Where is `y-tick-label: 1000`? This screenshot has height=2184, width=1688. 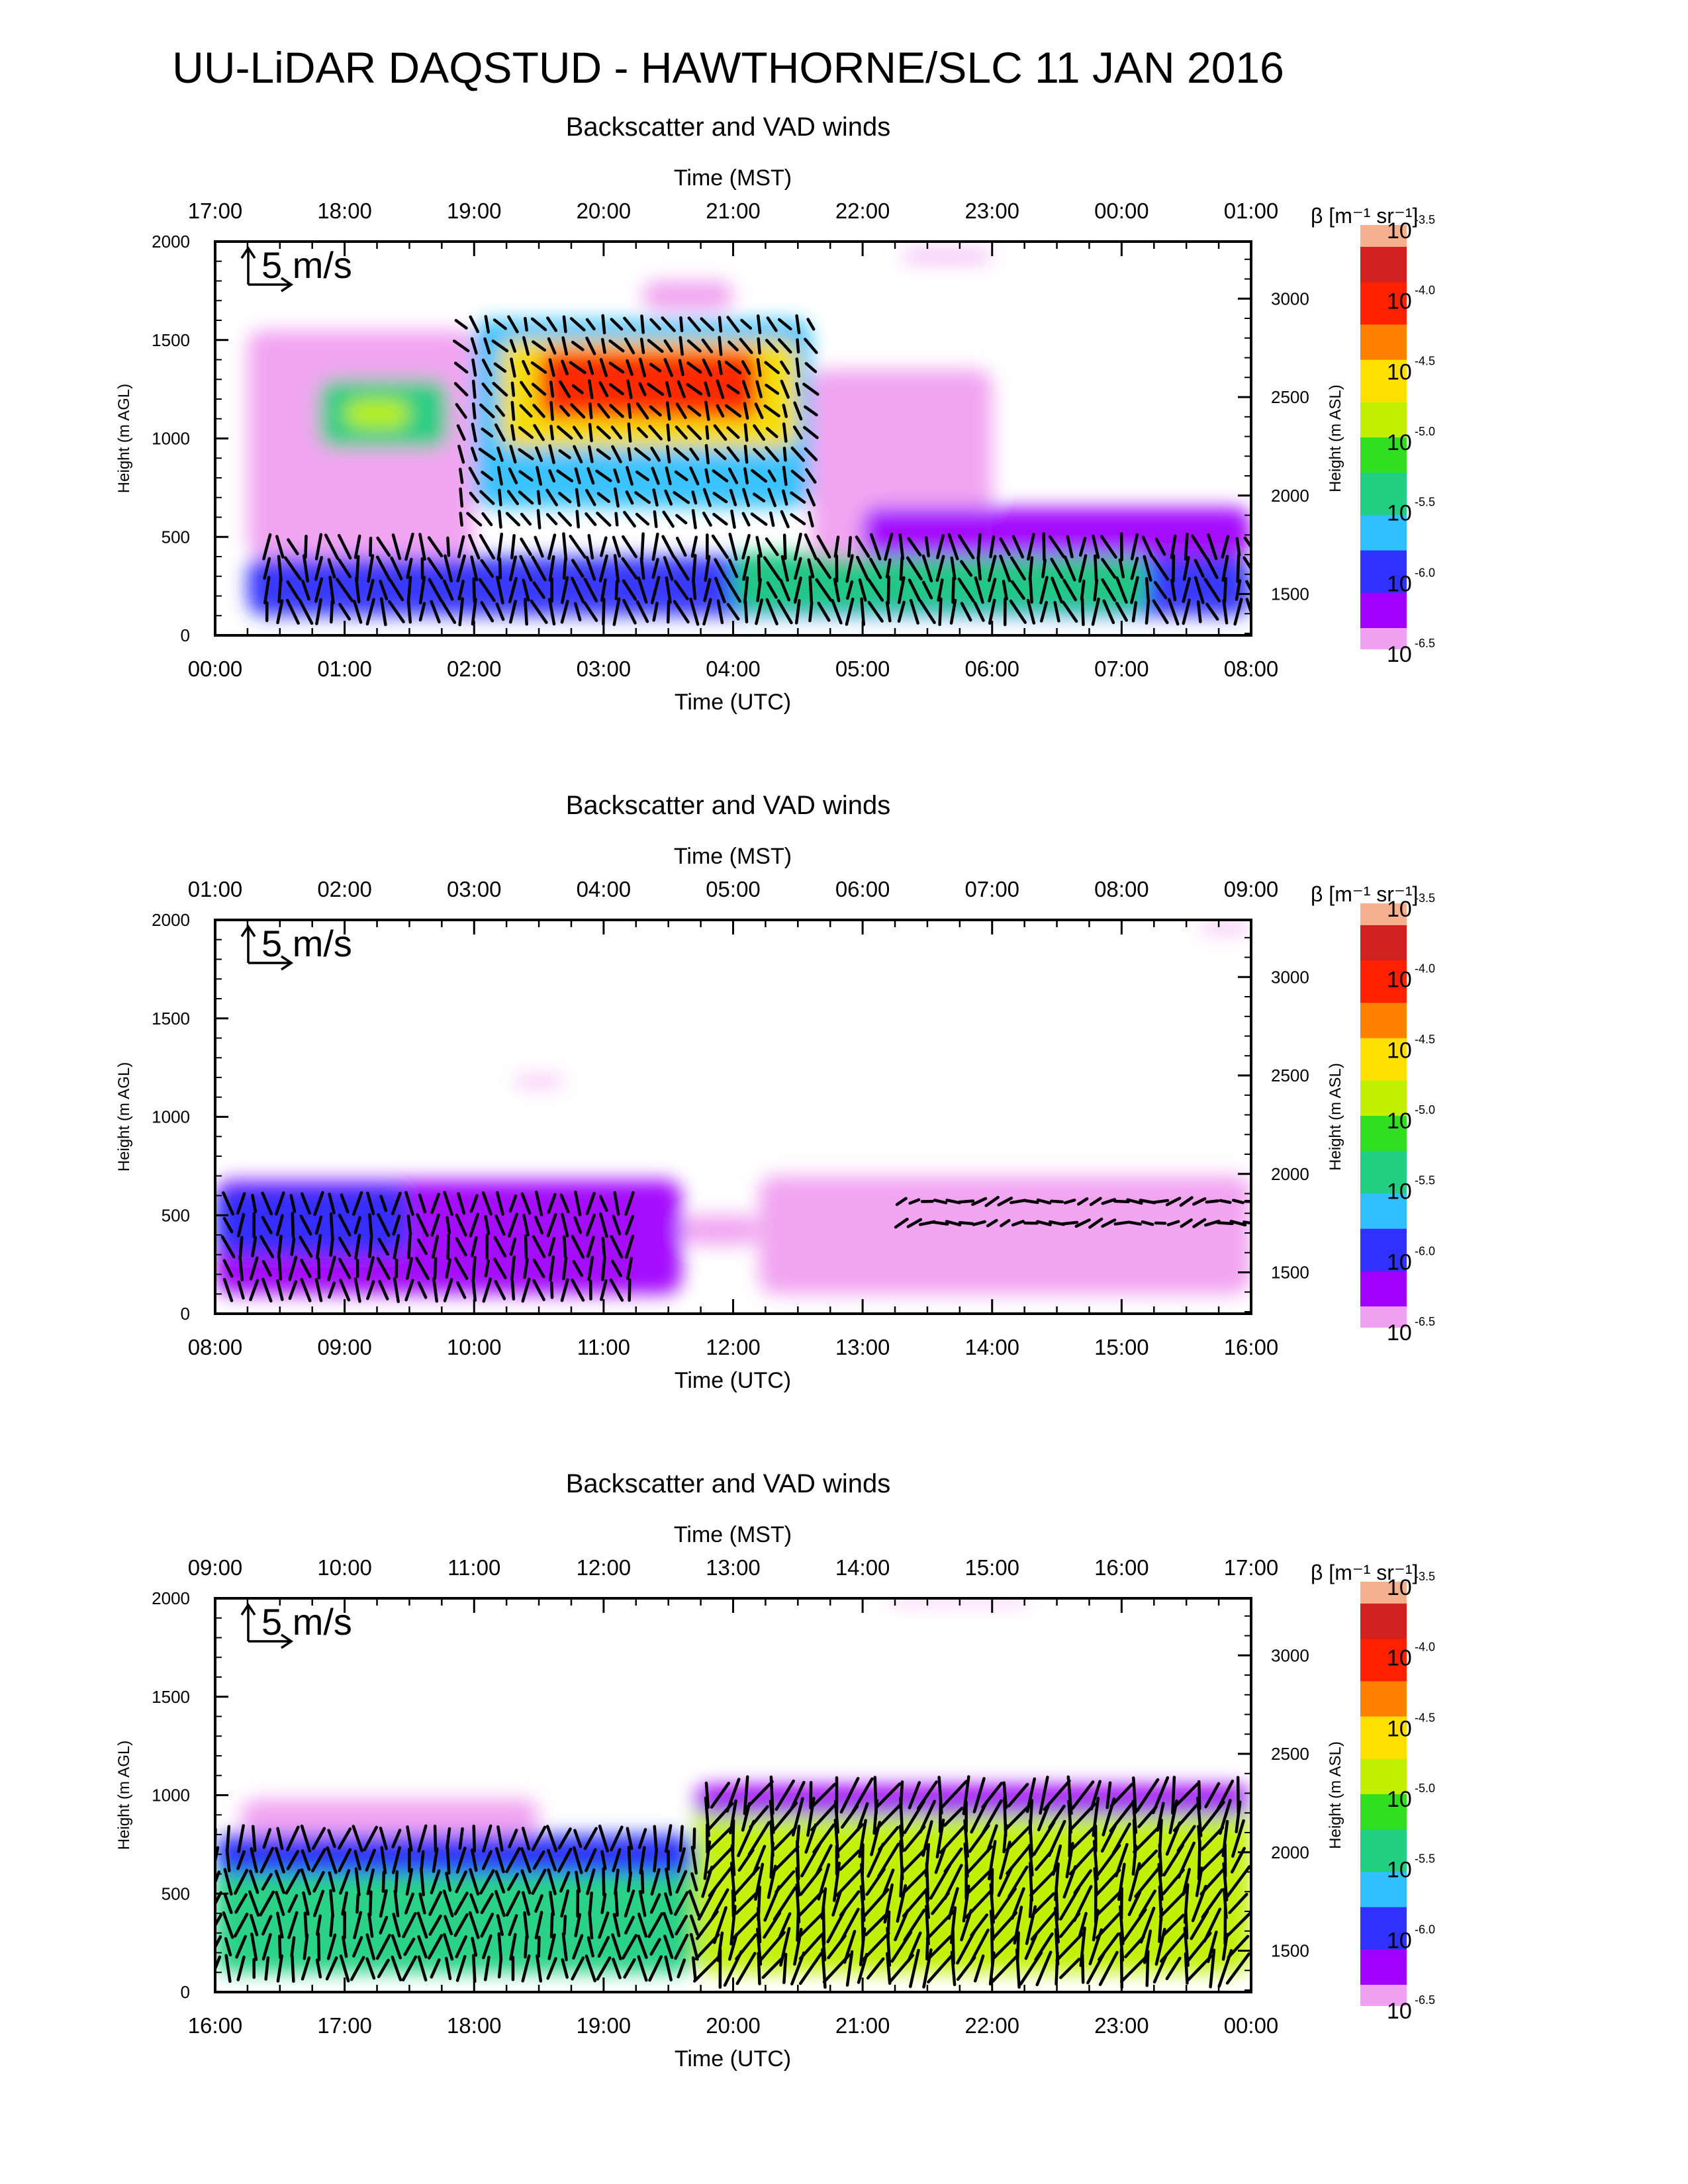
y-tick-label: 1000 is located at coordinates (171, 1795).